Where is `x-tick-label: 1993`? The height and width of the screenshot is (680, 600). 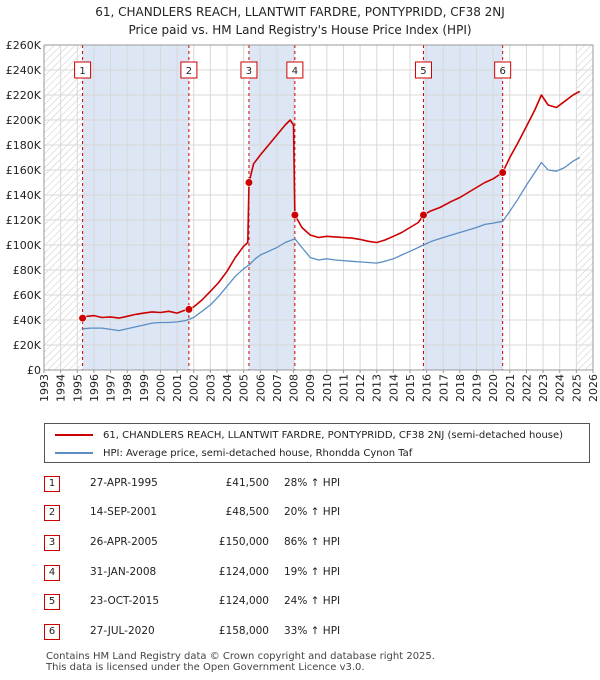 x-tick-label: 1993 is located at coordinates (44, 388).